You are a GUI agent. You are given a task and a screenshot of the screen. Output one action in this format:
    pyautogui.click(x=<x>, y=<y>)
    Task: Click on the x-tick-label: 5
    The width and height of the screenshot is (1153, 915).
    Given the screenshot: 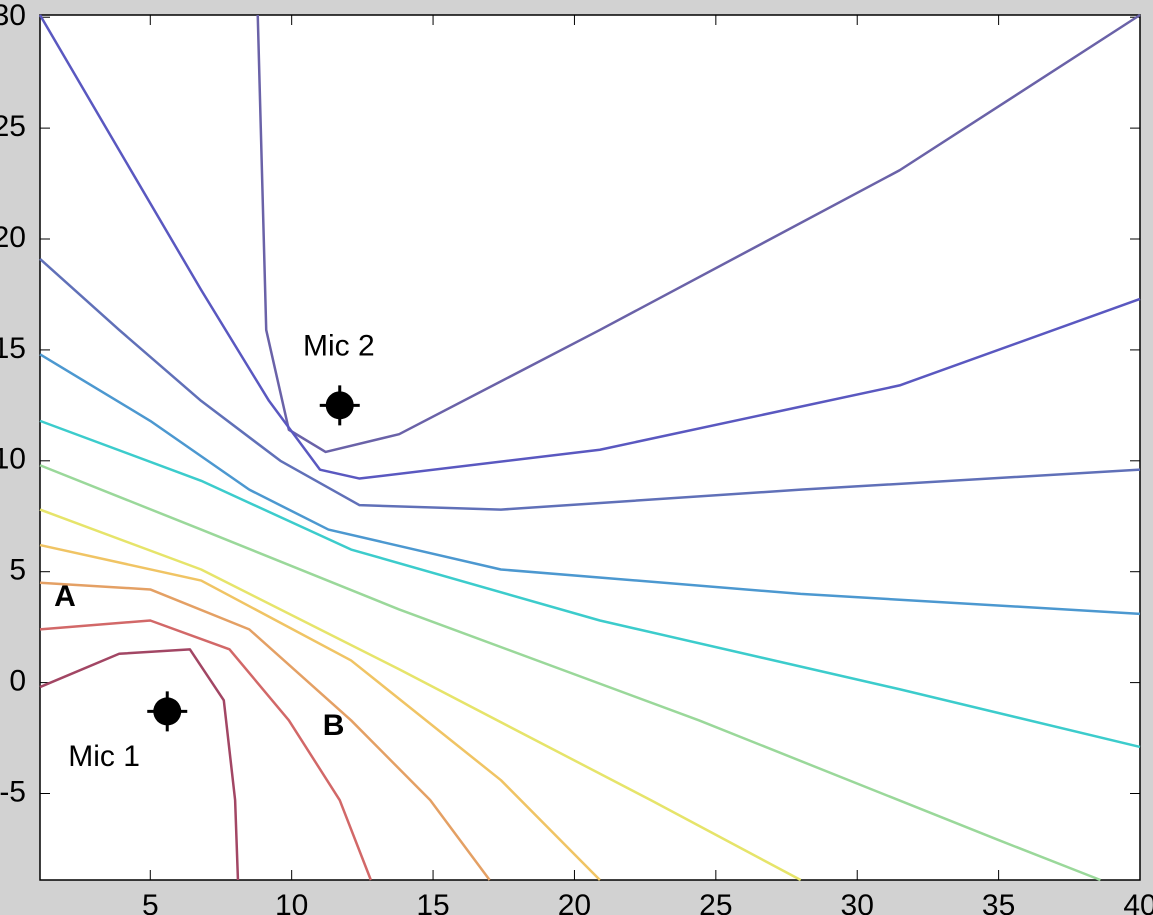 What is the action you would take?
    pyautogui.click(x=150, y=902)
    